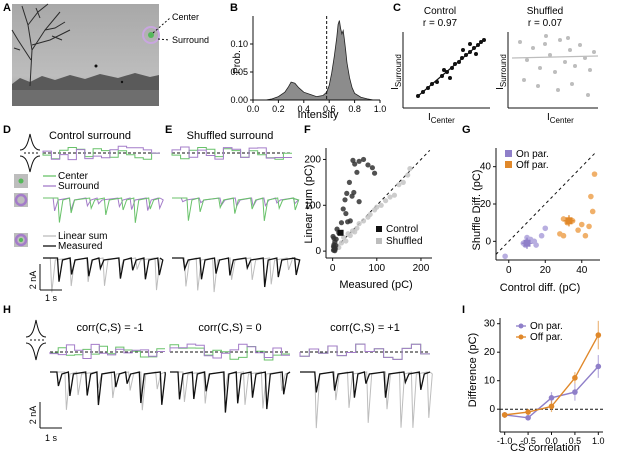 The height and width of the screenshot is (456, 617). What do you see at coordinates (396, 72) in the screenshot?
I see `c-control-ylabel: ISurround` at bounding box center [396, 72].